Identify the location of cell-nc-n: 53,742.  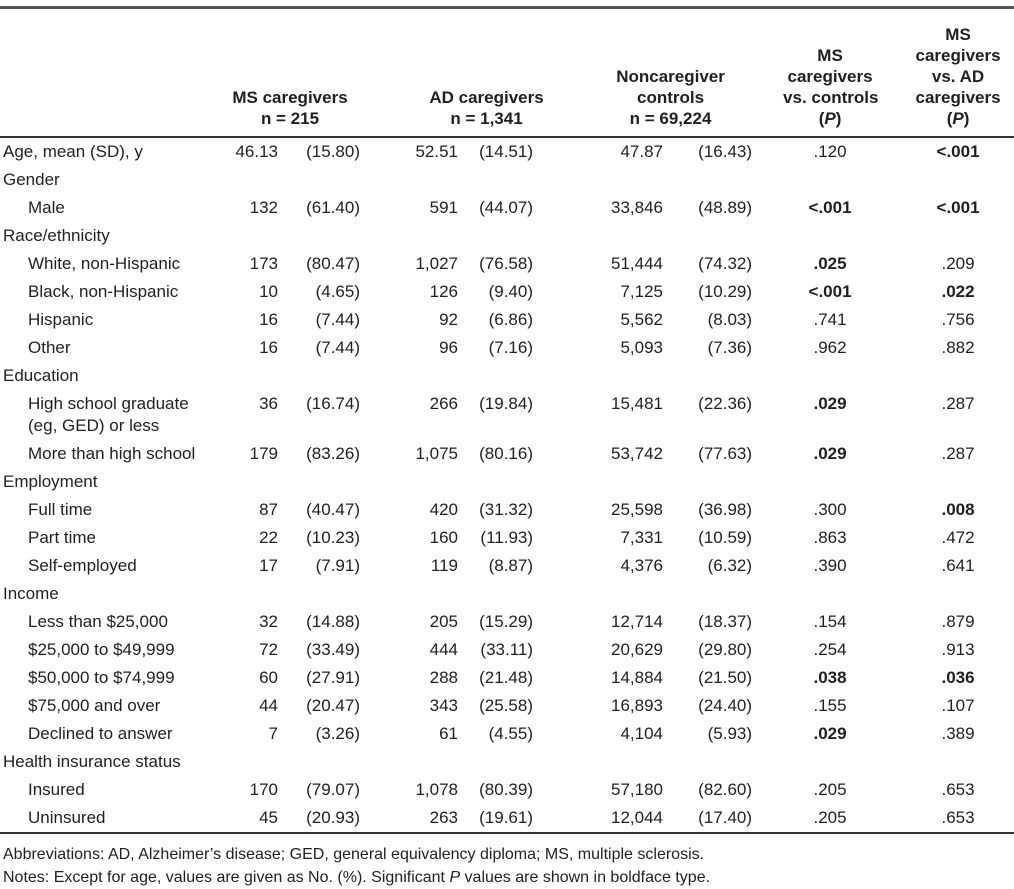
(637, 453).